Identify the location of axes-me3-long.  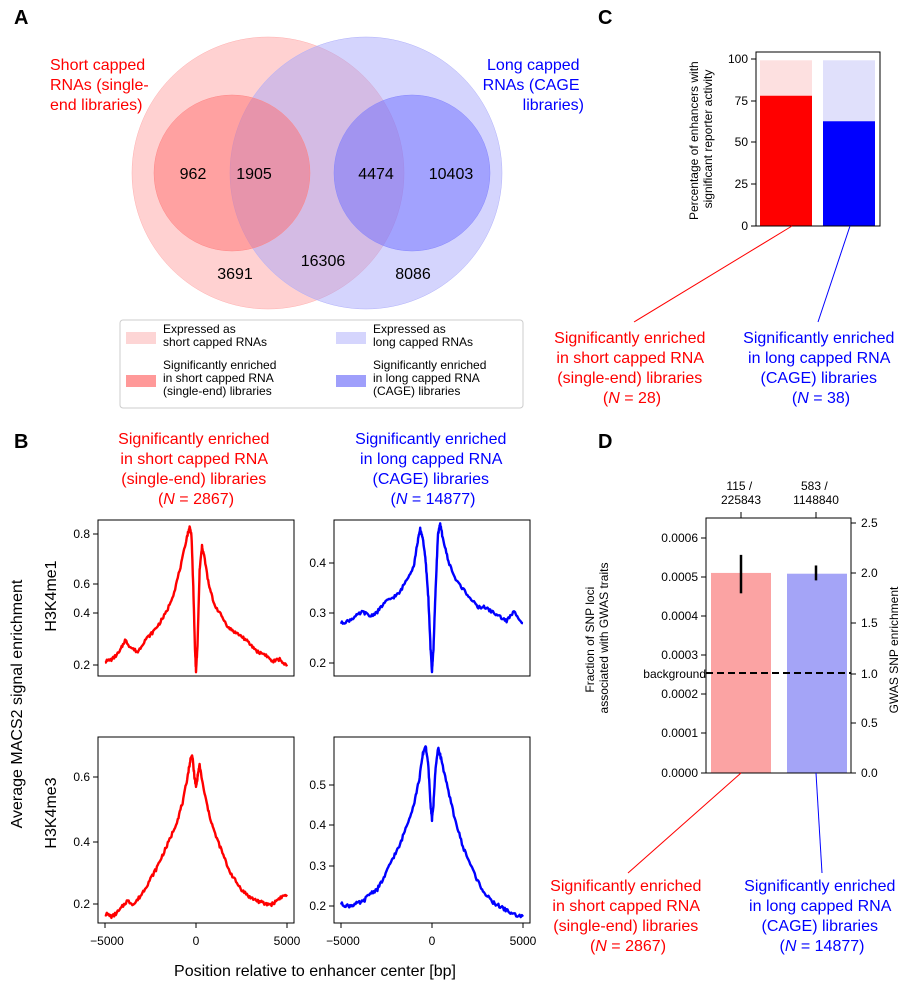
(432, 830).